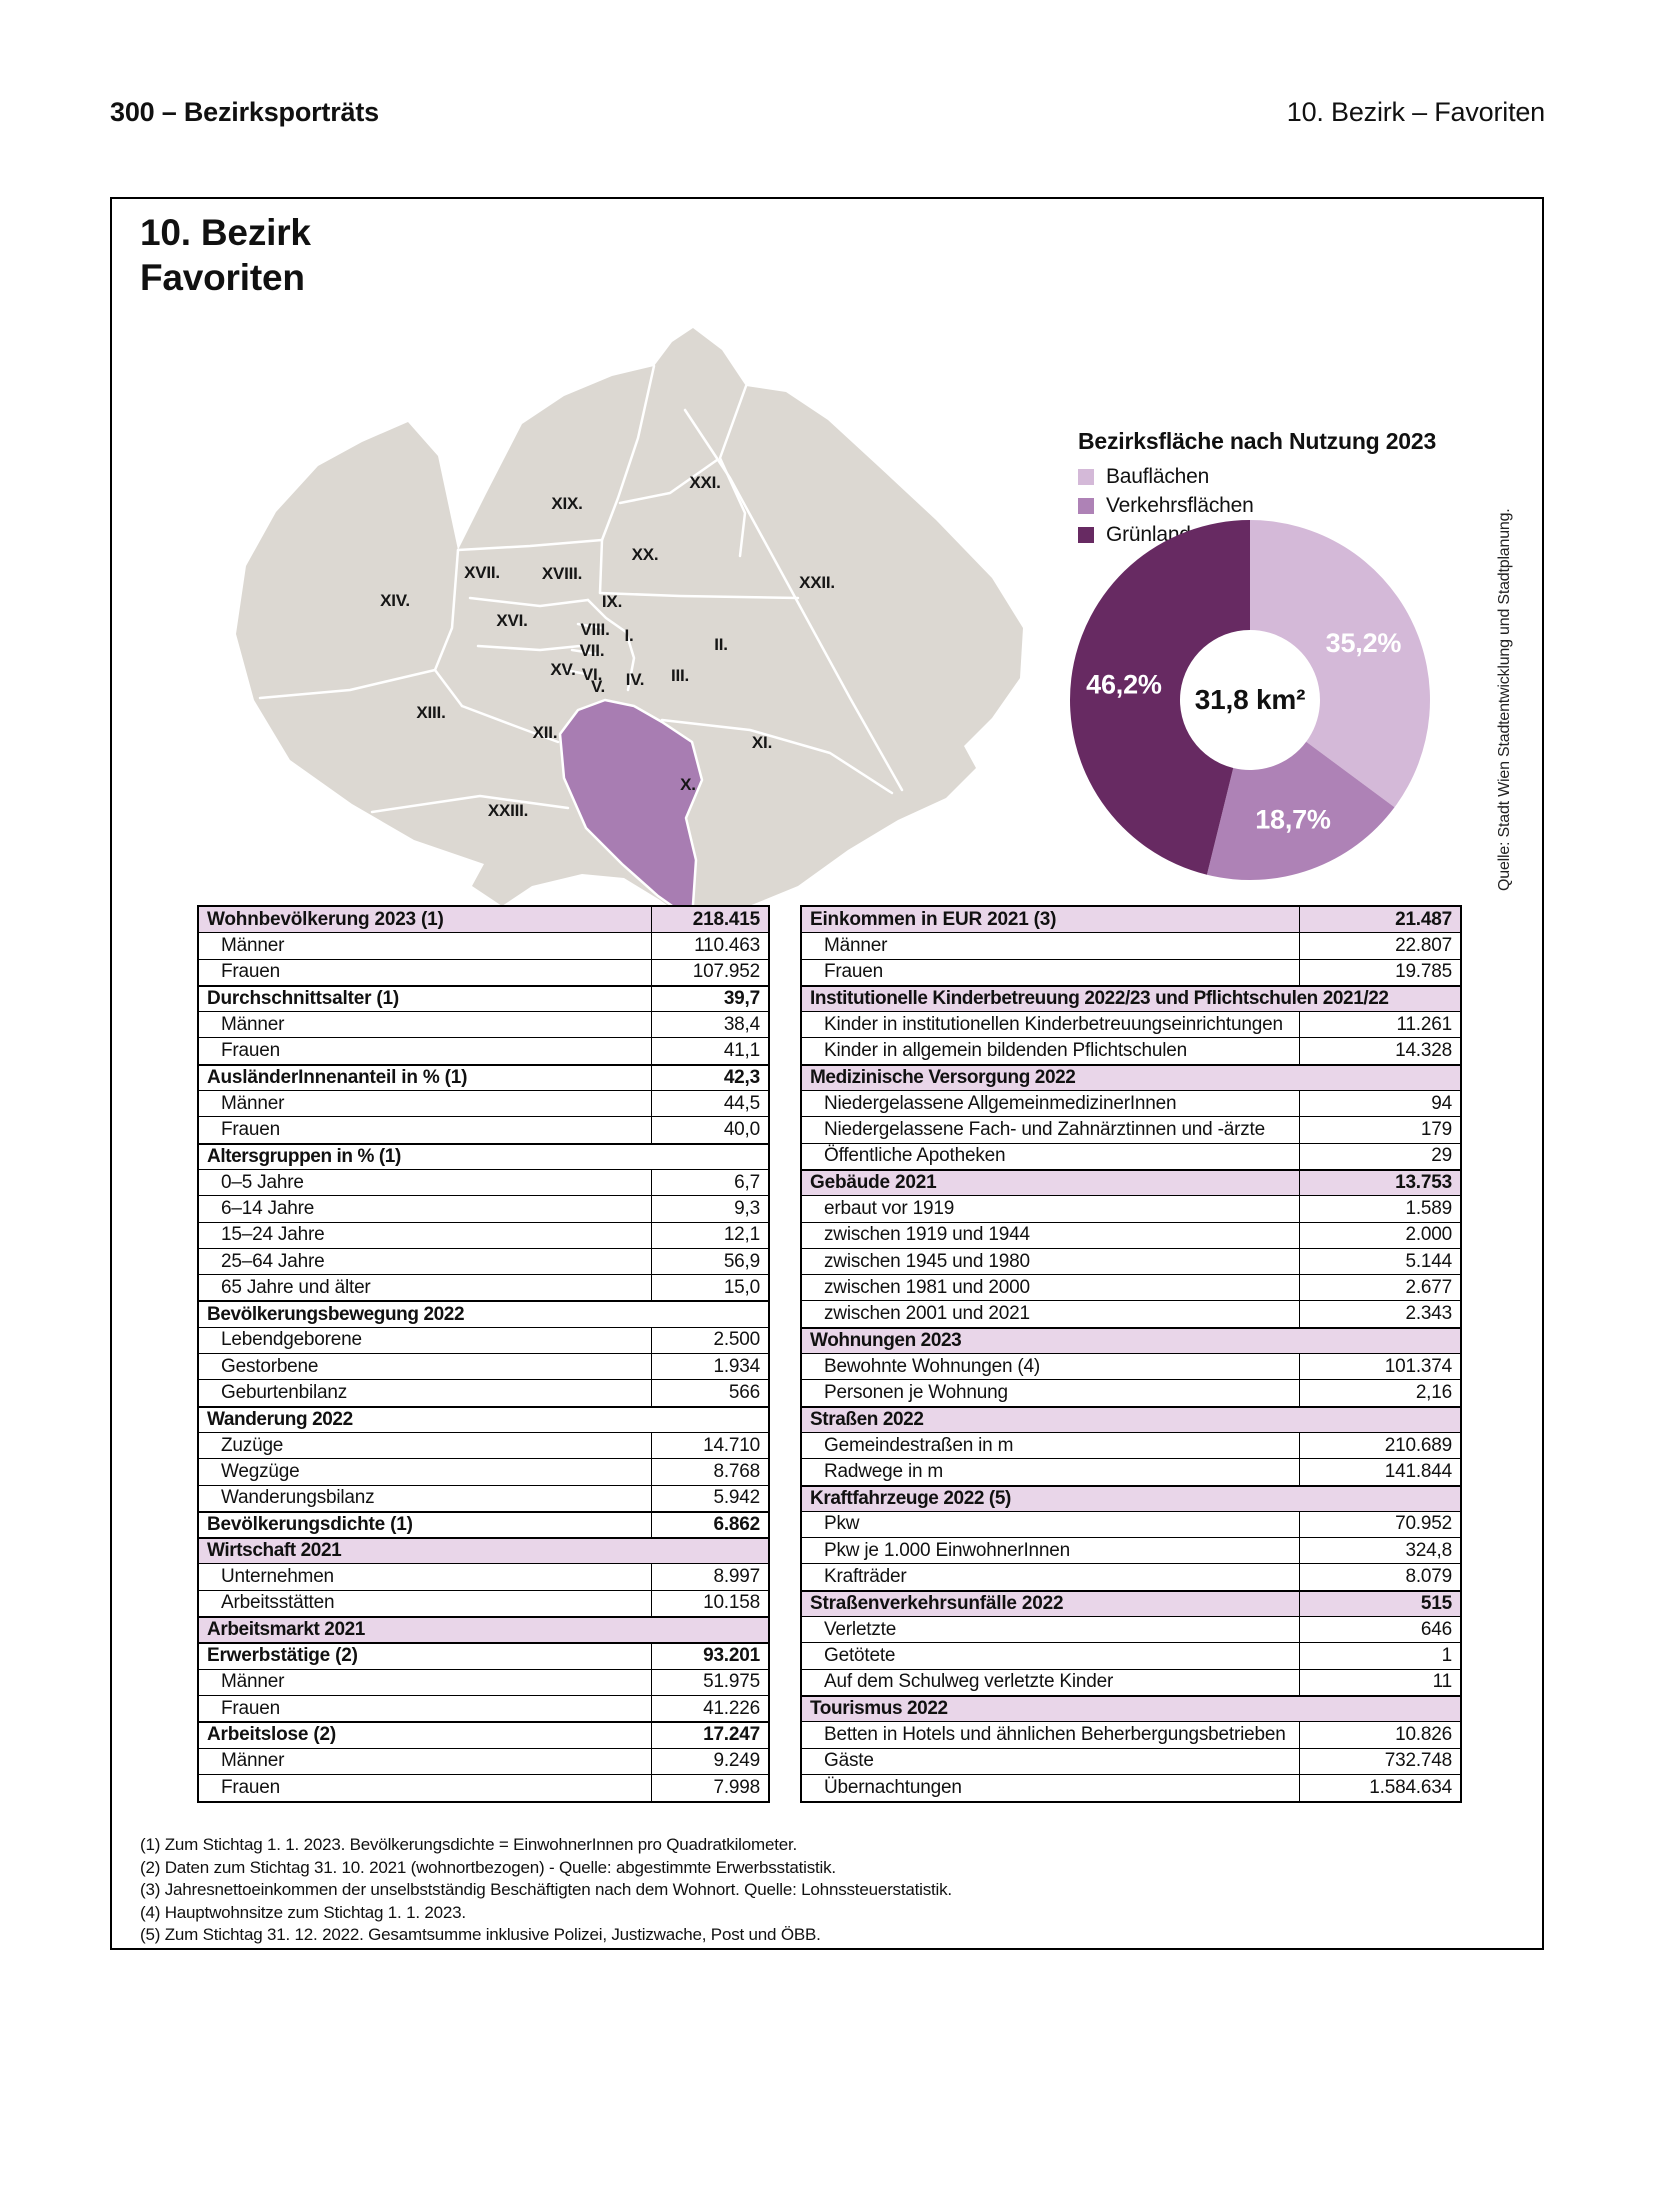 This screenshot has height=2205, width=1654. What do you see at coordinates (280, 1419) in the screenshot?
I see `row-label: Wanderung 2022` at bounding box center [280, 1419].